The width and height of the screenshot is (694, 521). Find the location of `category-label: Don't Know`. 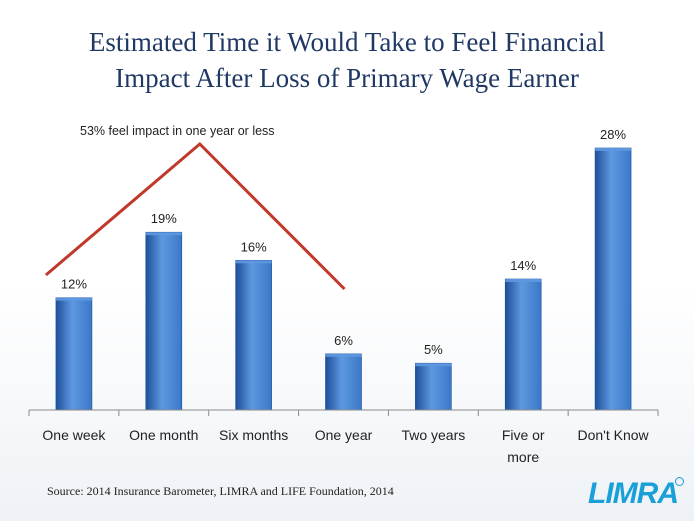

category-label: Don't Know is located at coordinates (613, 435).